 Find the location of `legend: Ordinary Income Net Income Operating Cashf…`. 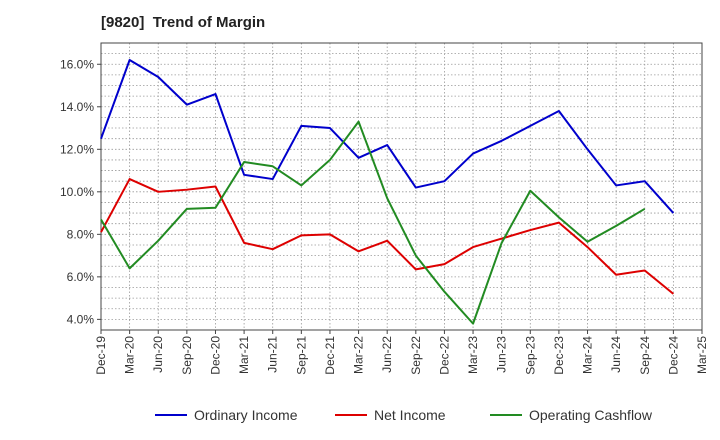

legend: Ordinary Income Net Income Operating Cashf… is located at coordinates (404, 415).